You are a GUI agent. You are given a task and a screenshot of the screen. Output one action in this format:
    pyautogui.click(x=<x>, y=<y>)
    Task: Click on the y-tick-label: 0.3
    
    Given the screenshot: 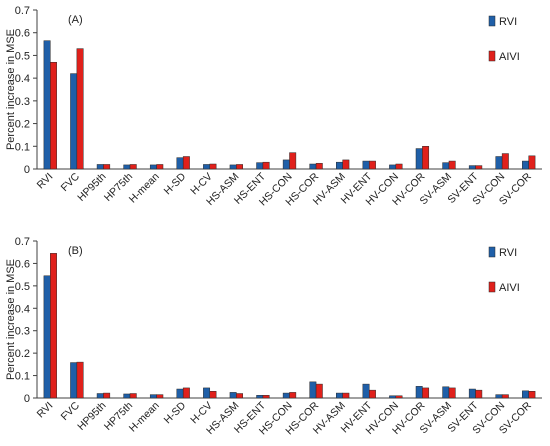 What is the action you would take?
    pyautogui.click(x=22, y=332)
    